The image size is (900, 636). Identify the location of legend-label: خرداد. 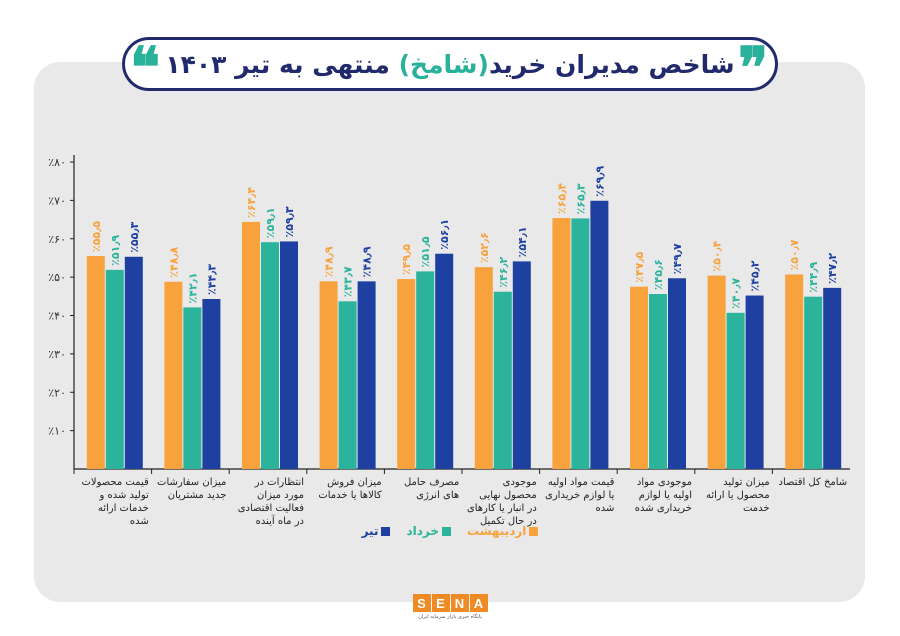
(422, 531).